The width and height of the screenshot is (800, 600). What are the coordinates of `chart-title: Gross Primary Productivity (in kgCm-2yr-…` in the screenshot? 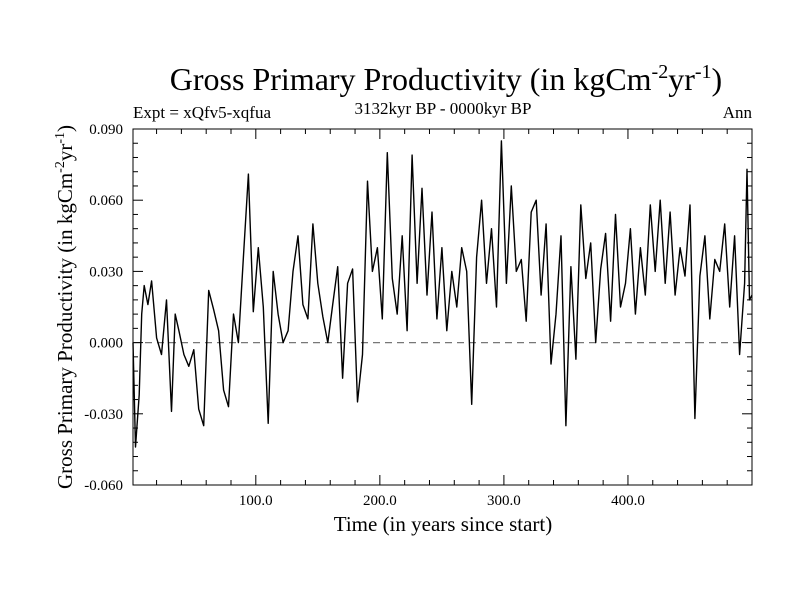 It's located at (446, 79).